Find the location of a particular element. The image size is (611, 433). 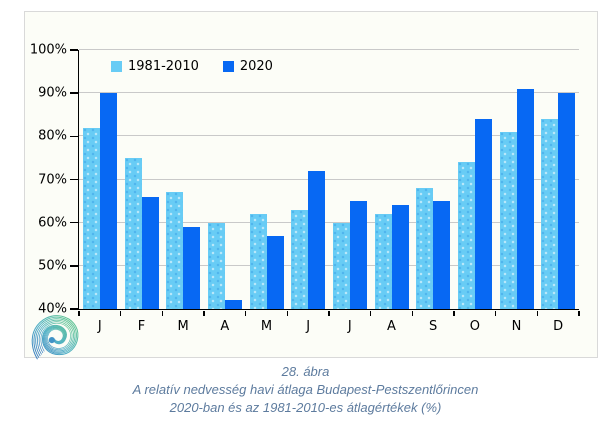

x-axis-label-10: O is located at coordinates (474, 326).